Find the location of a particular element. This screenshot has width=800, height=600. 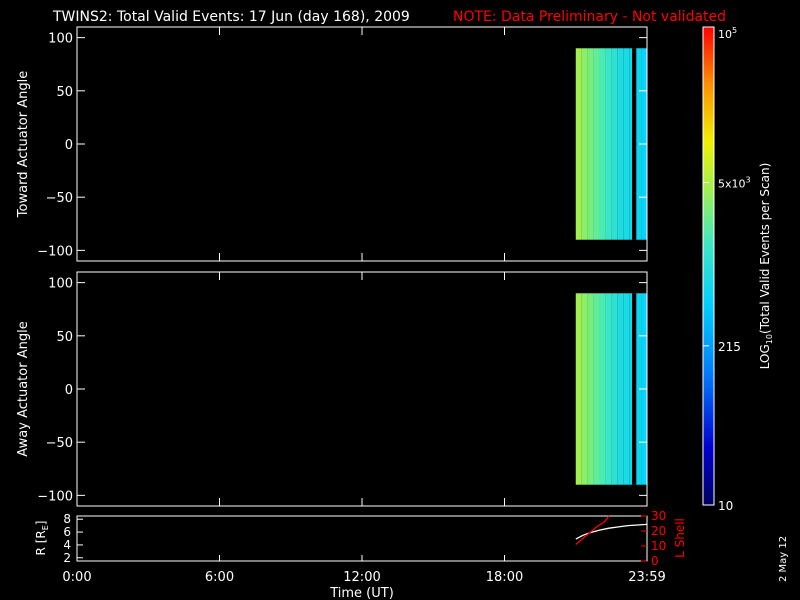

time-tick-label: 18:00 is located at coordinates (504, 577).